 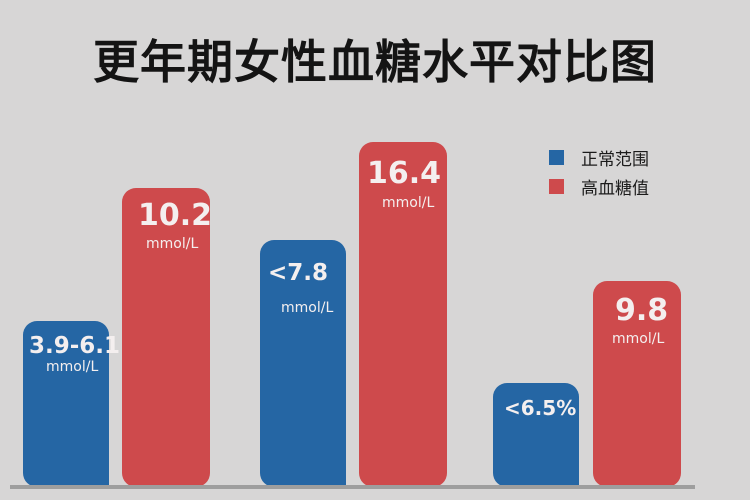 What do you see at coordinates (298, 273) in the screenshot?
I see `bar-value: <7.8` at bounding box center [298, 273].